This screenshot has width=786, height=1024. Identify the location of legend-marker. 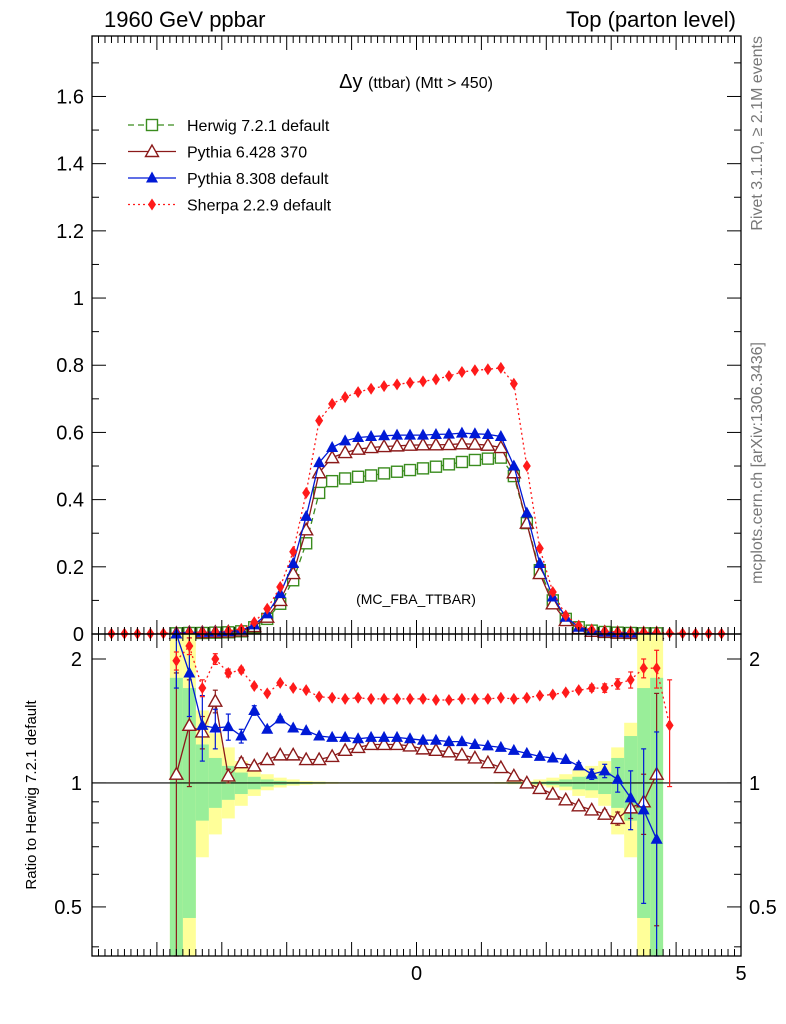
(152, 125).